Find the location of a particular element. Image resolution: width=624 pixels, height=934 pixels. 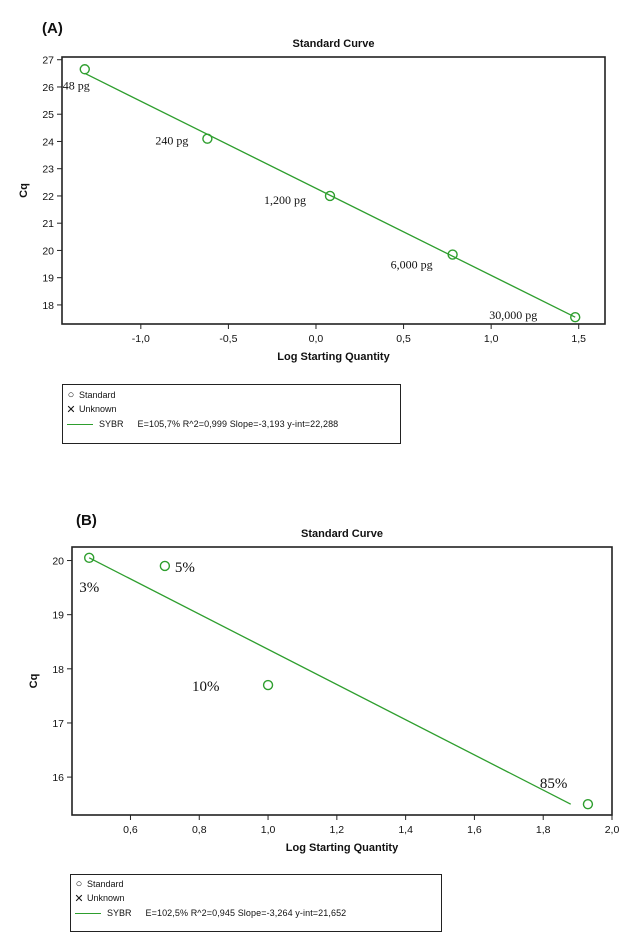

x-tick-label: 0,0 is located at coordinates (316, 339).